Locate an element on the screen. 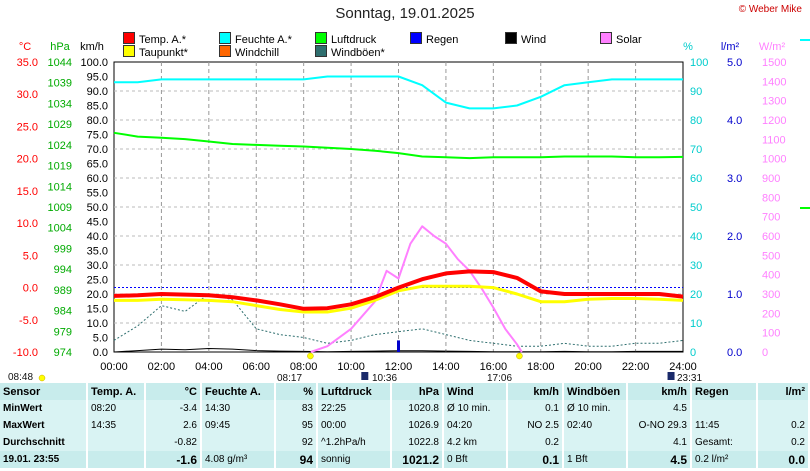 This screenshot has height=471, width=810. solar-tick-label: 1000 is located at coordinates (774, 160).